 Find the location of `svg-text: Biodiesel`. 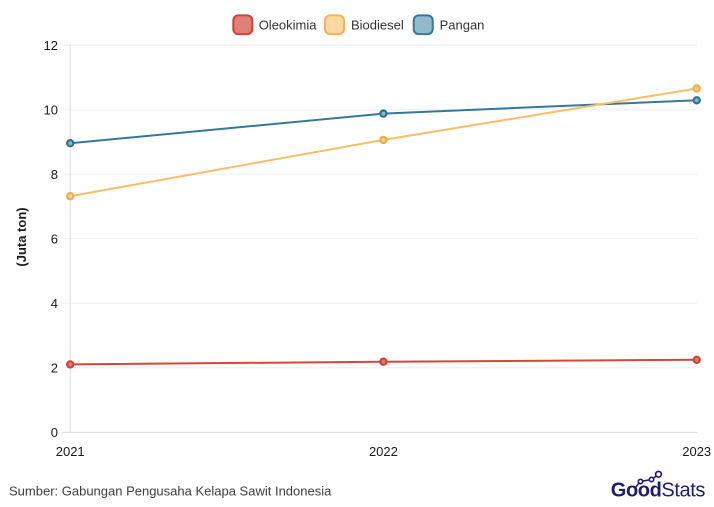

svg-text: Biodiesel is located at coordinates (377, 25).